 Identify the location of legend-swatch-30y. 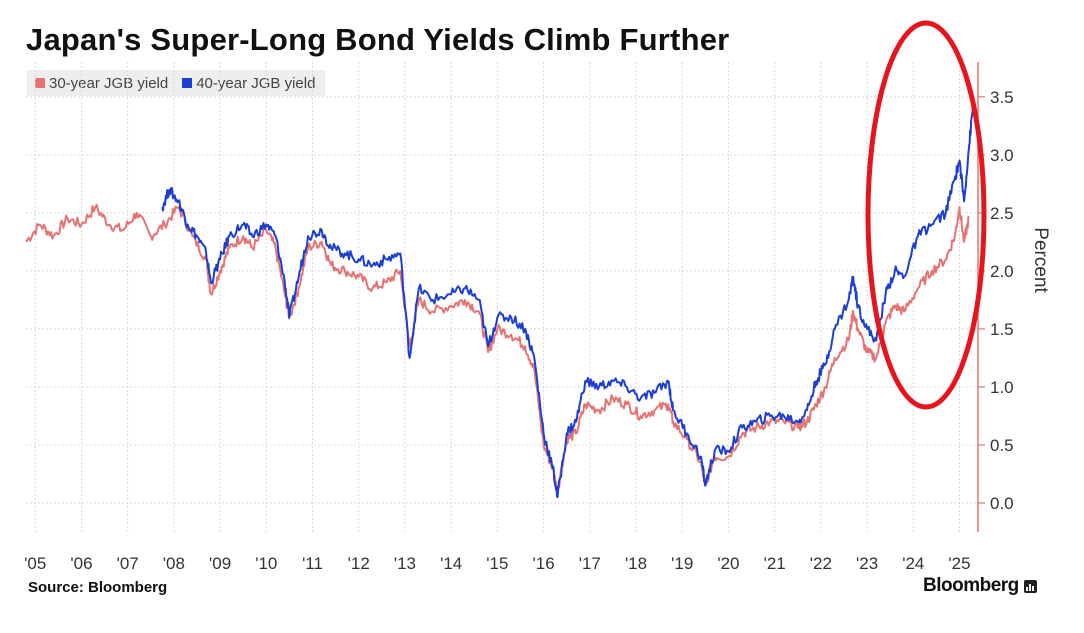
(40, 83).